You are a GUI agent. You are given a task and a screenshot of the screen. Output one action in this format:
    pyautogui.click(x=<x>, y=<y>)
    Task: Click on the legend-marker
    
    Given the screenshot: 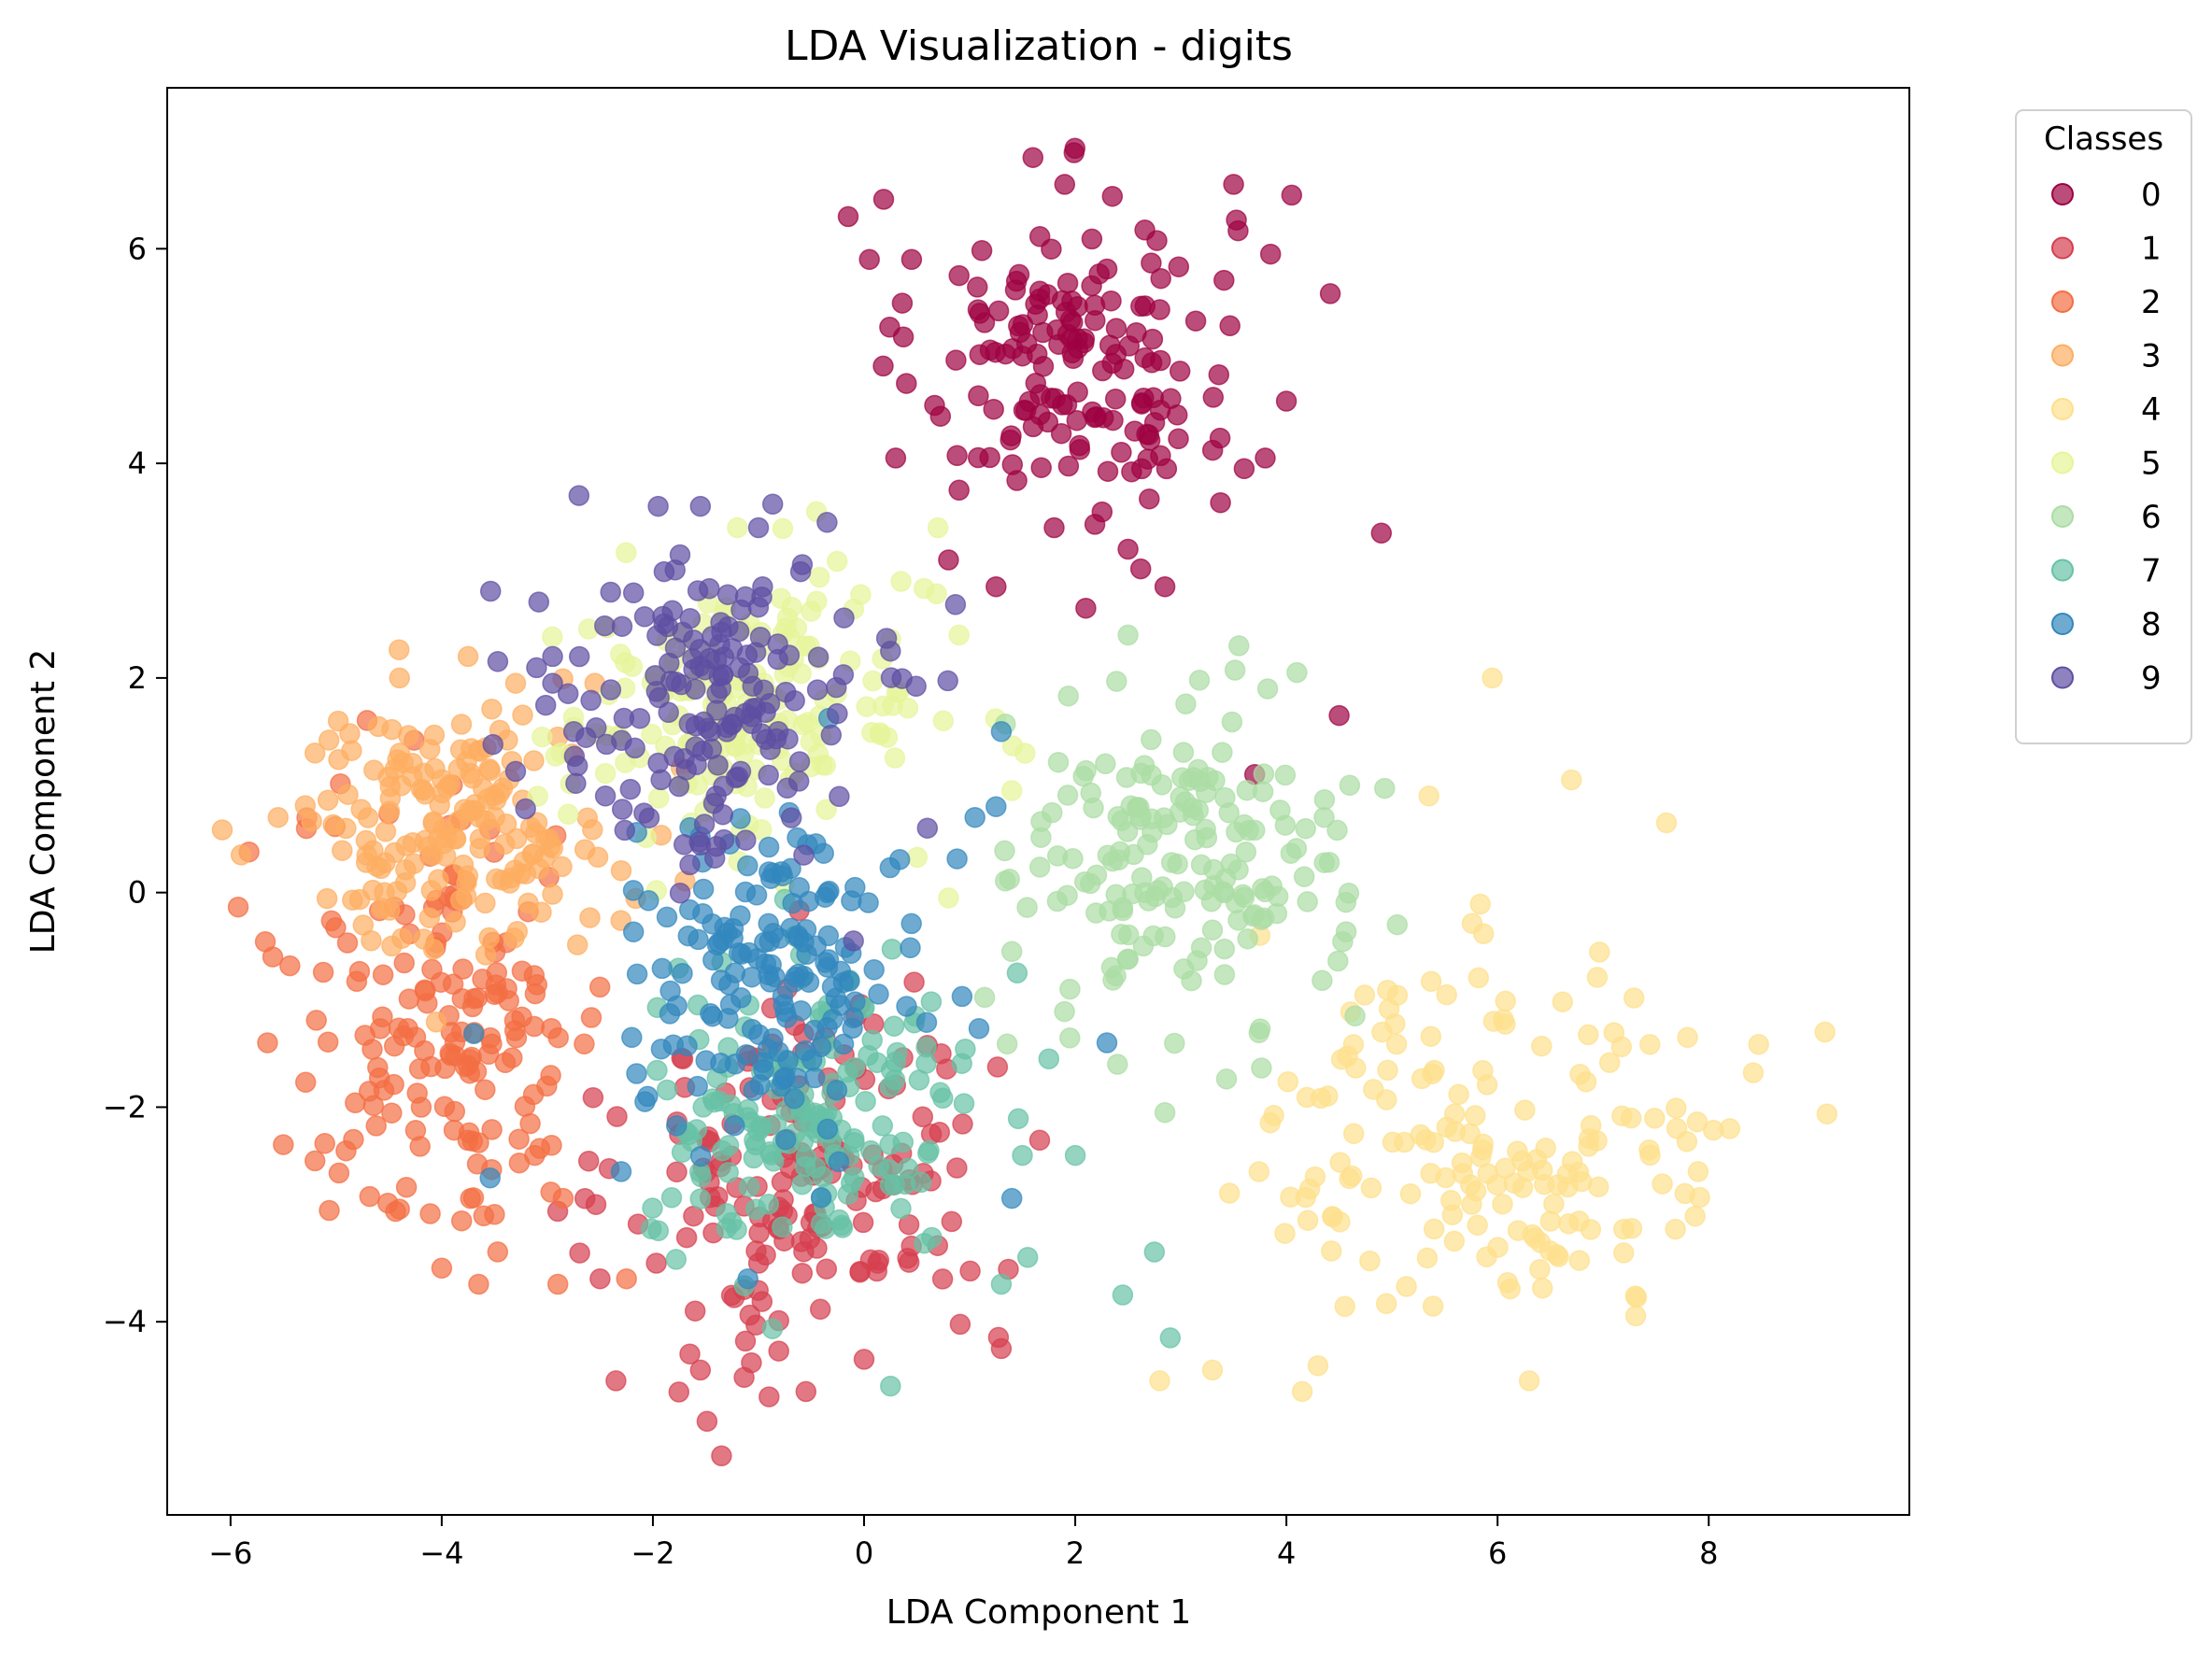 What is the action you would take?
    pyautogui.click(x=2062, y=624)
    